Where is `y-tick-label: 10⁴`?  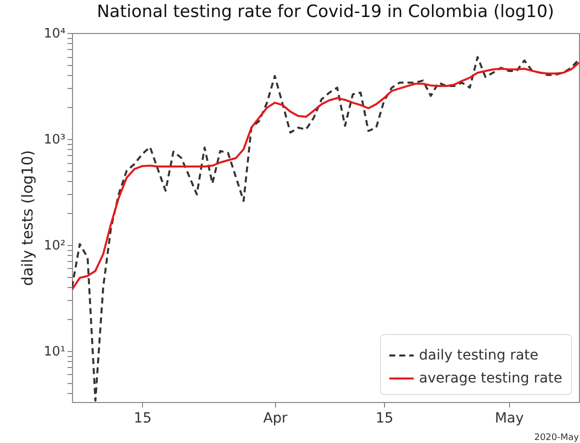 y-tick-label: 10⁴ is located at coordinates (55, 34).